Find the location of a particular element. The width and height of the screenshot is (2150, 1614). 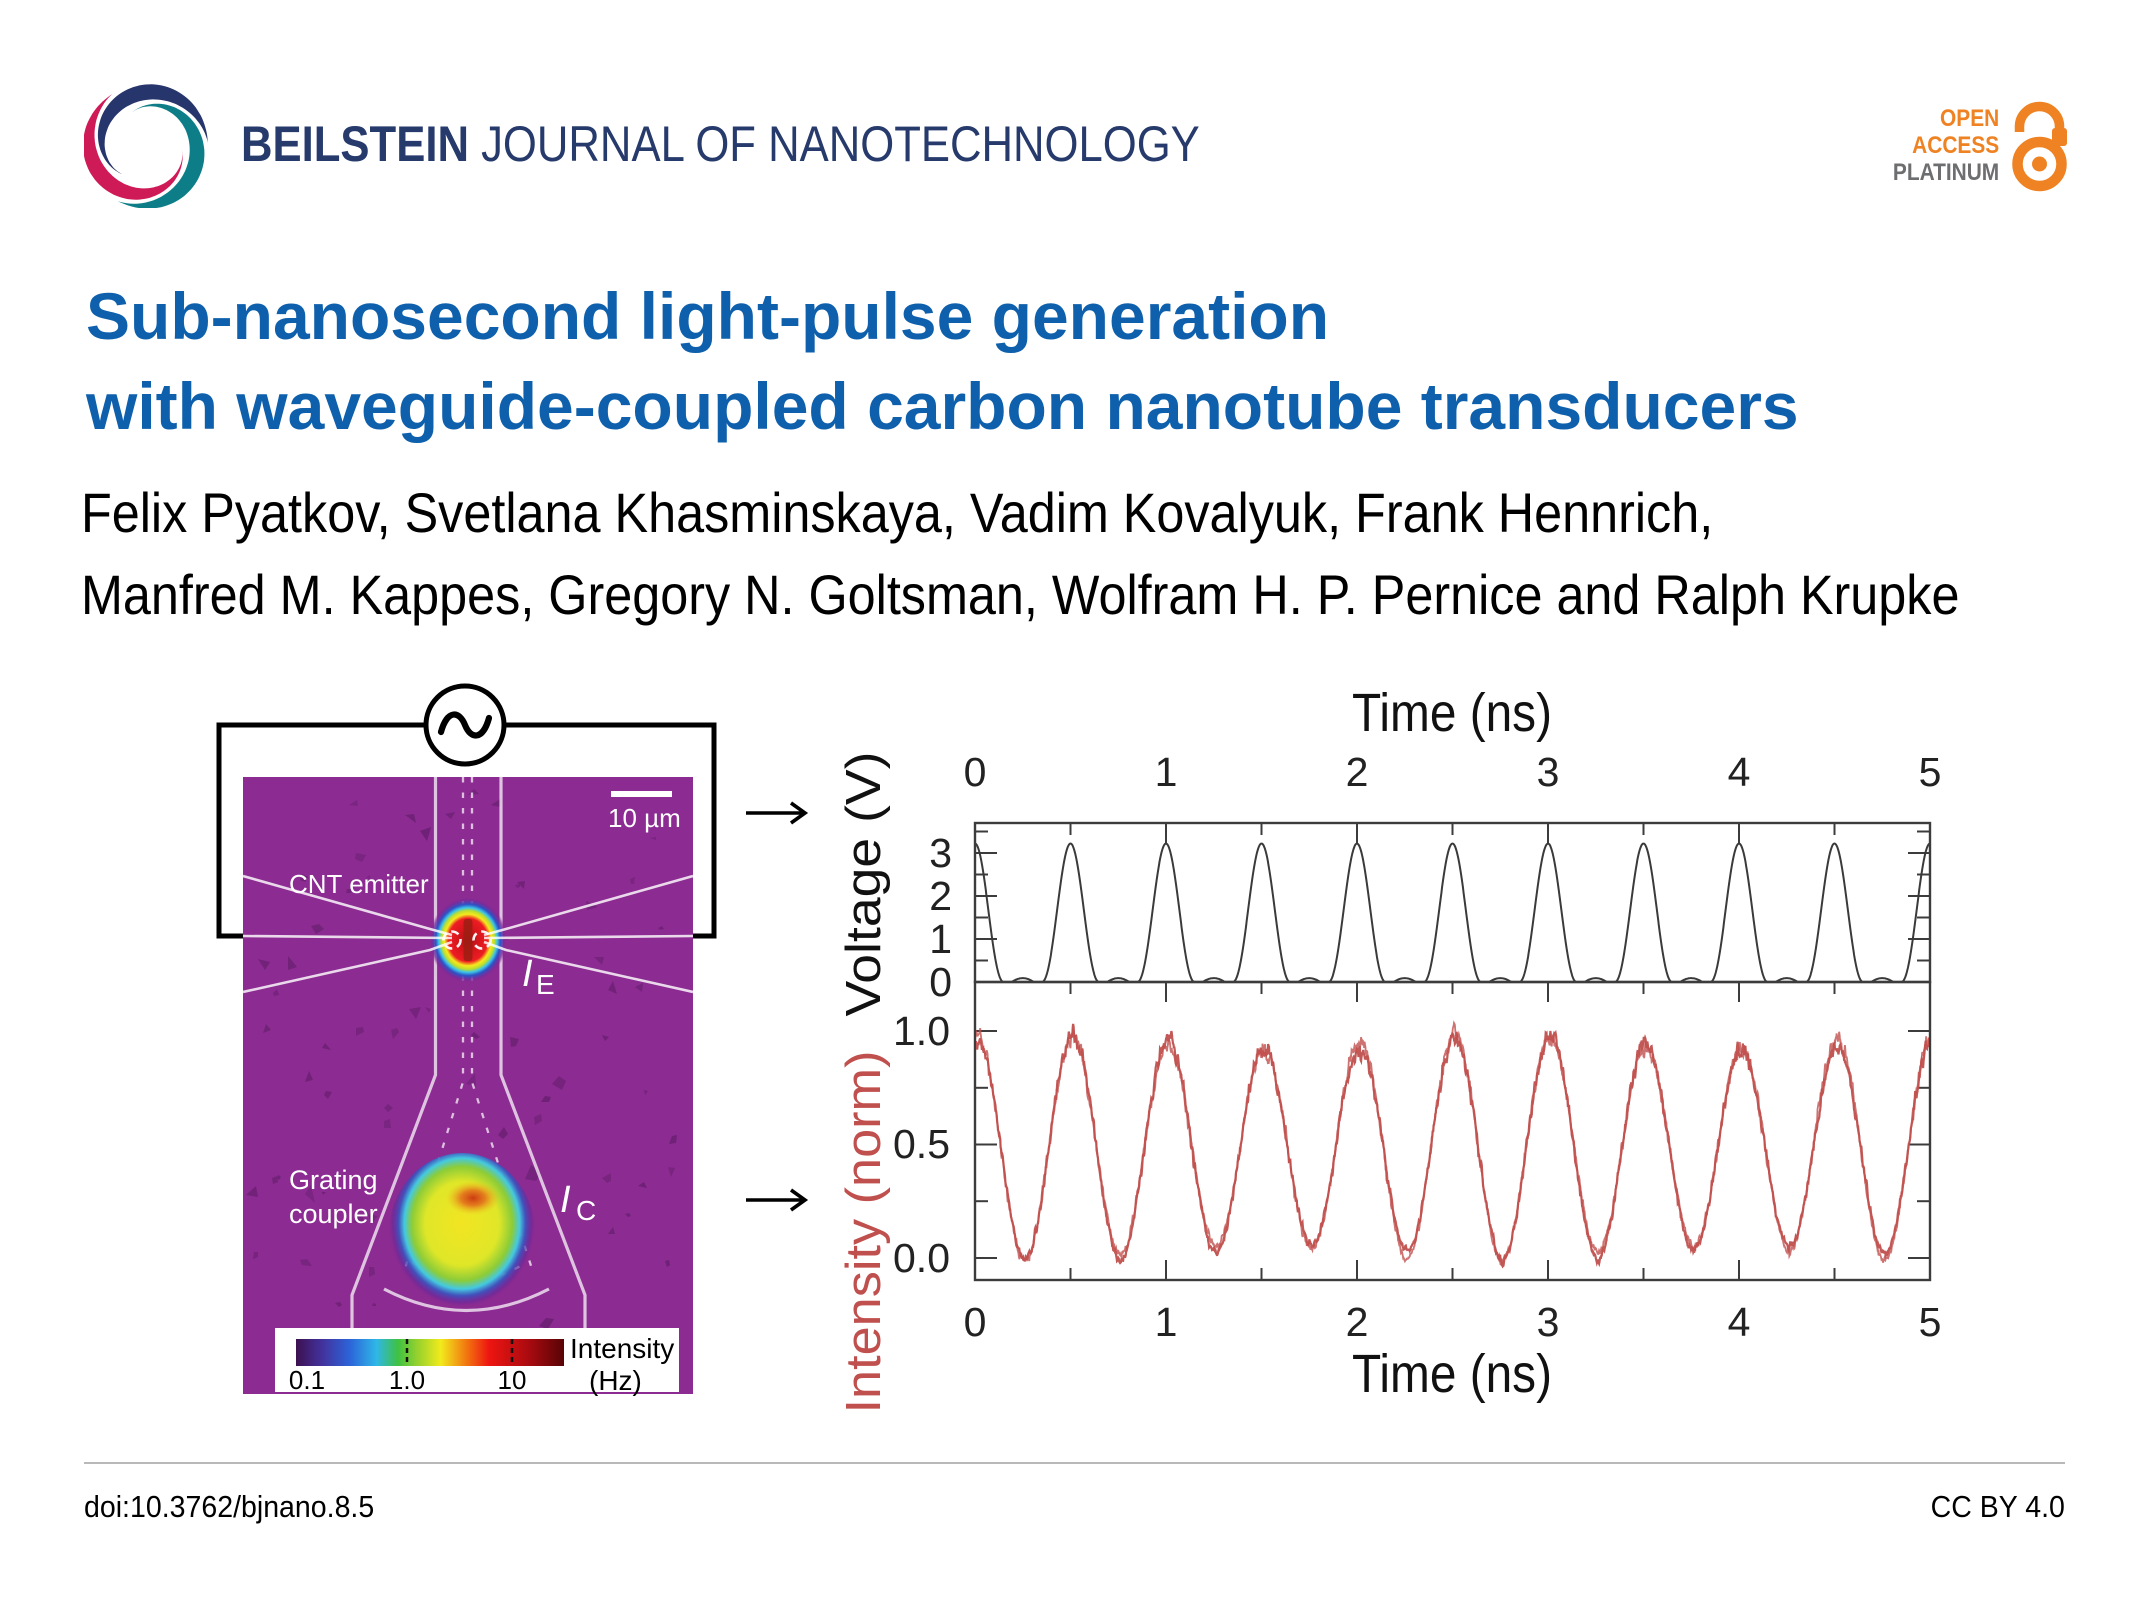

svg-text: Intensity (norm) is located at coordinates (864, 1232).